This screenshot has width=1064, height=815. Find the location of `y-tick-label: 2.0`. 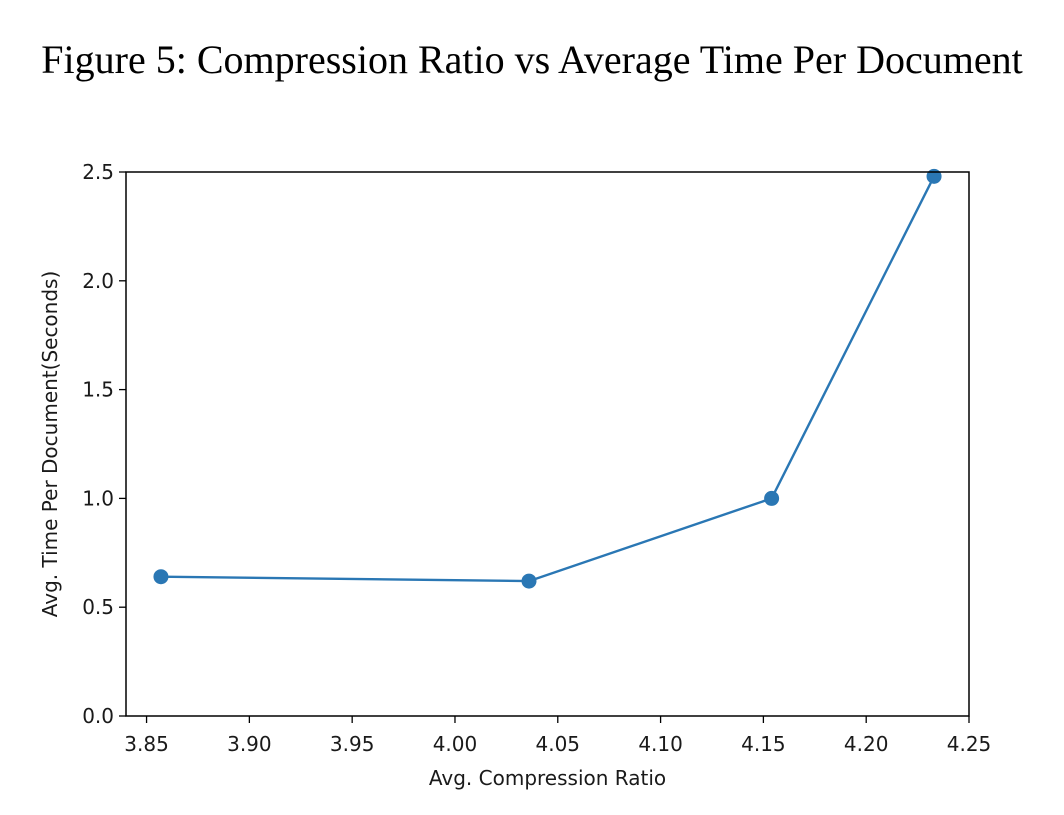

y-tick-label: 2.0 is located at coordinates (98, 281).